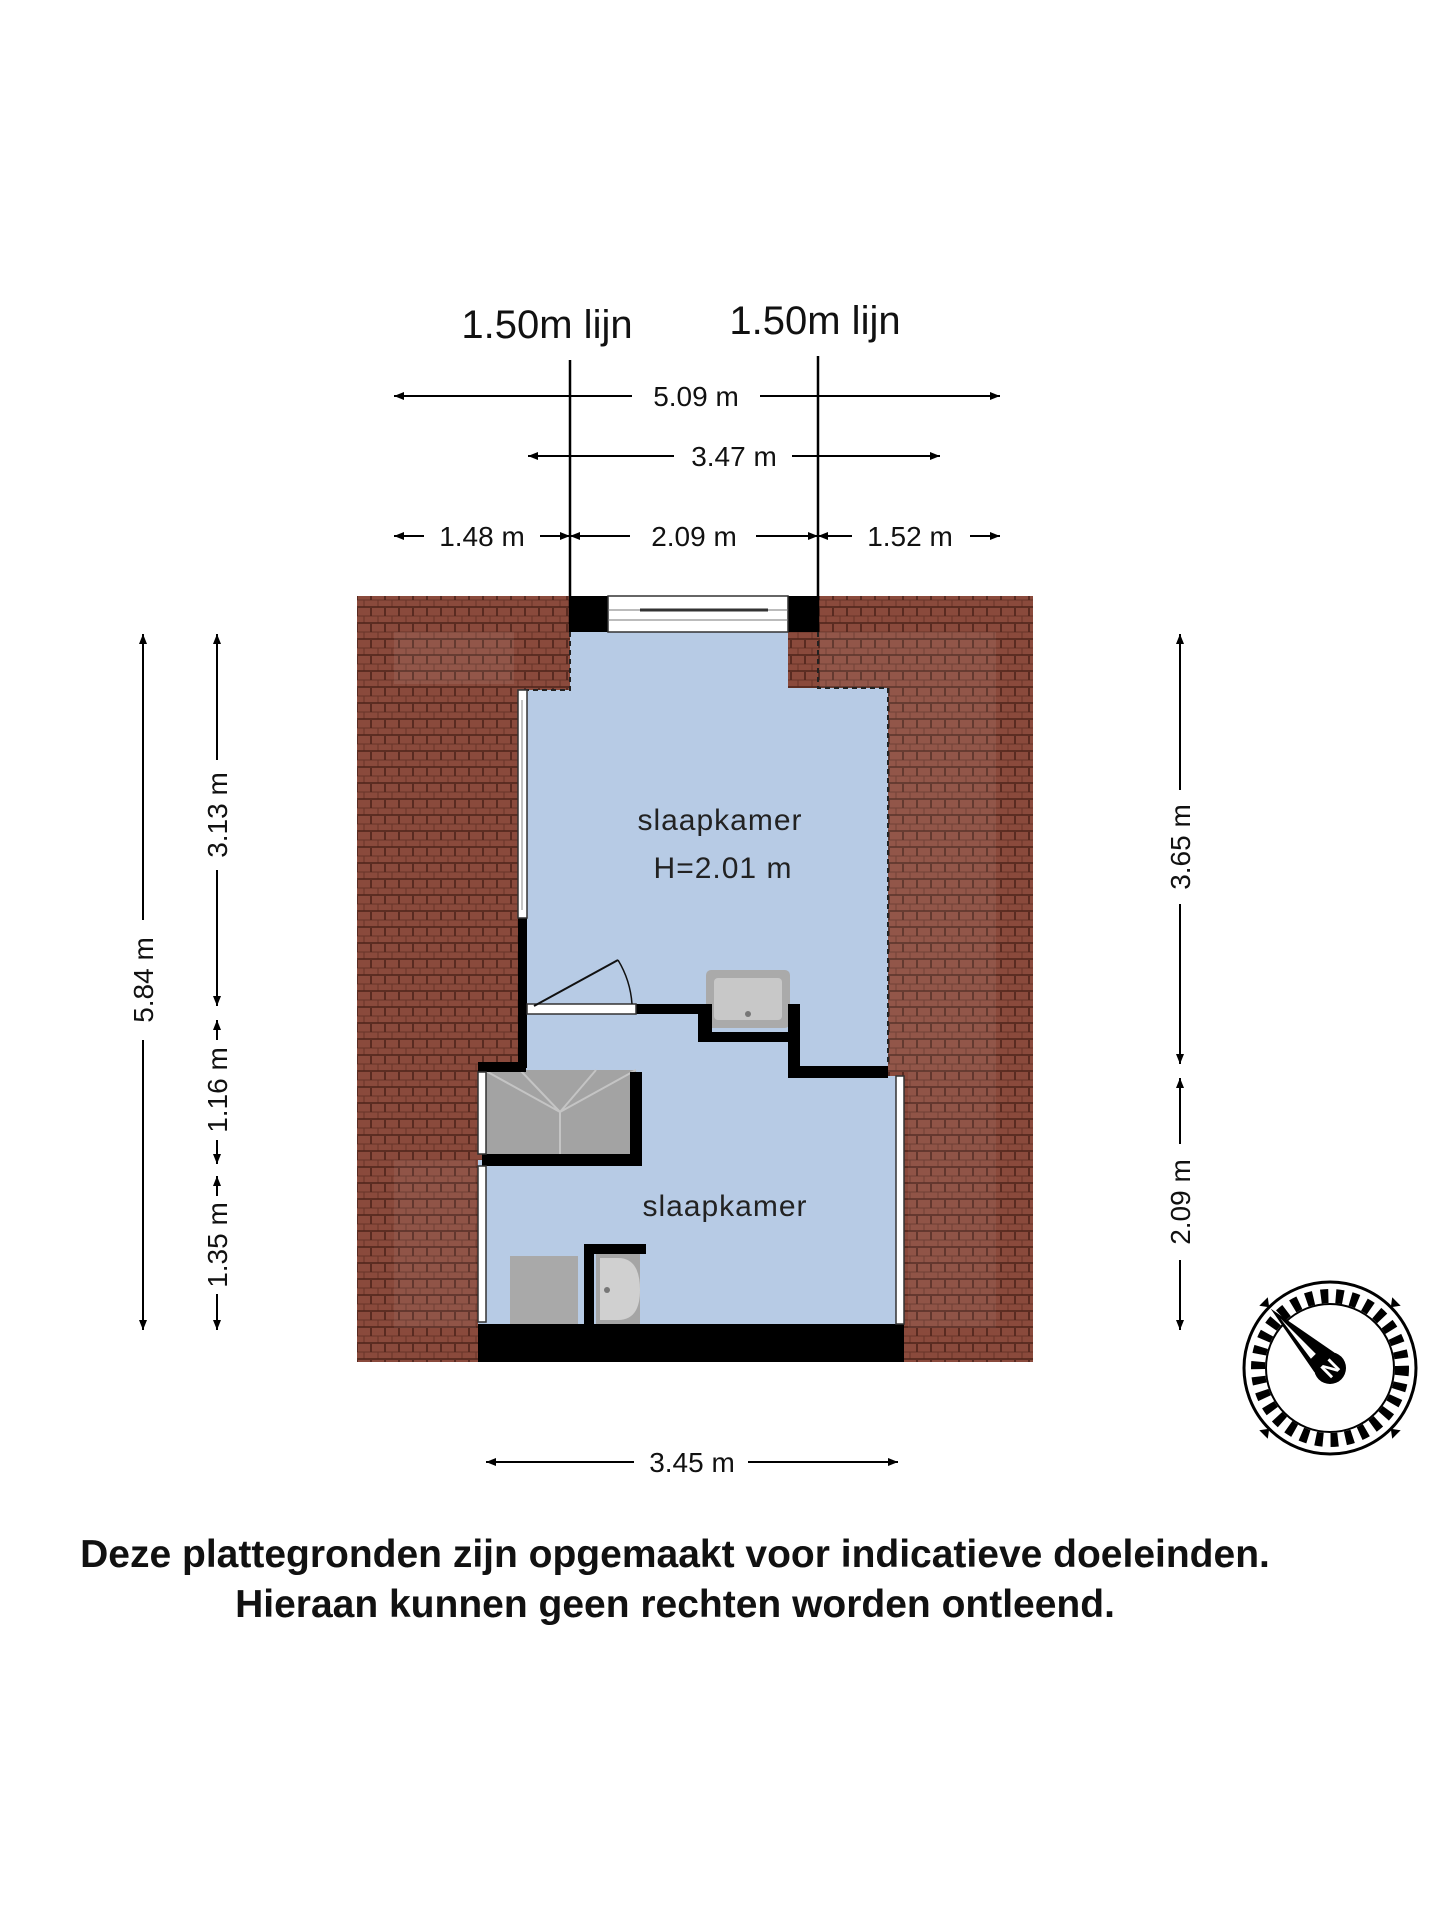  Describe the element at coordinates (217, 1245) in the screenshot. I see `dim-left-bottom-label: 1.35 m` at that location.